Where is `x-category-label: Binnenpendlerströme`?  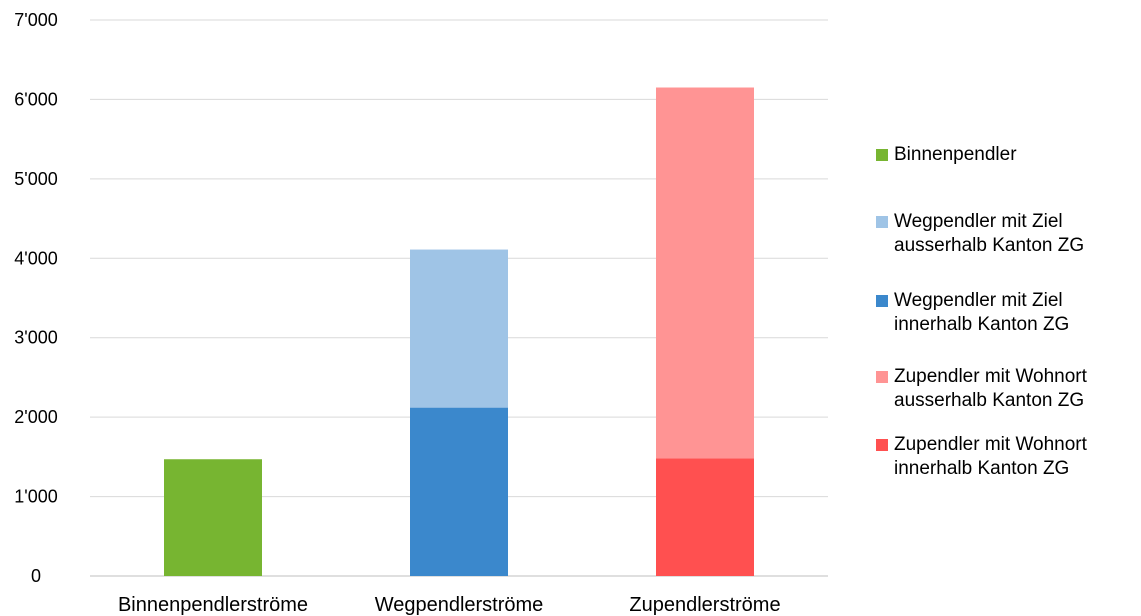 x-category-label: Binnenpendlerströme is located at coordinates (213, 605).